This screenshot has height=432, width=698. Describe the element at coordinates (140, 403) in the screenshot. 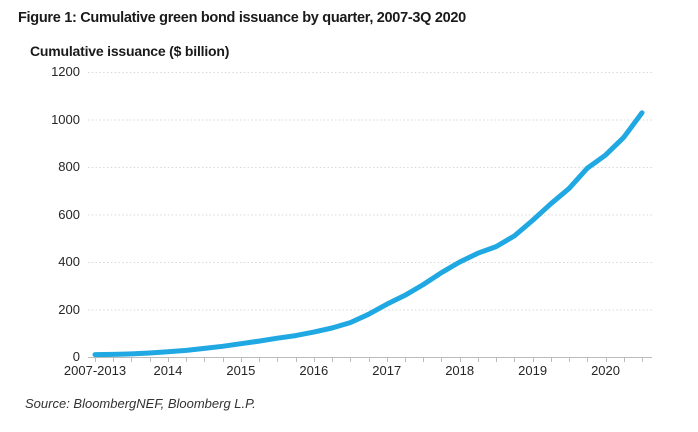

I see `source-note: Source: BloombergNEF, Bloomberg L.P.` at that location.